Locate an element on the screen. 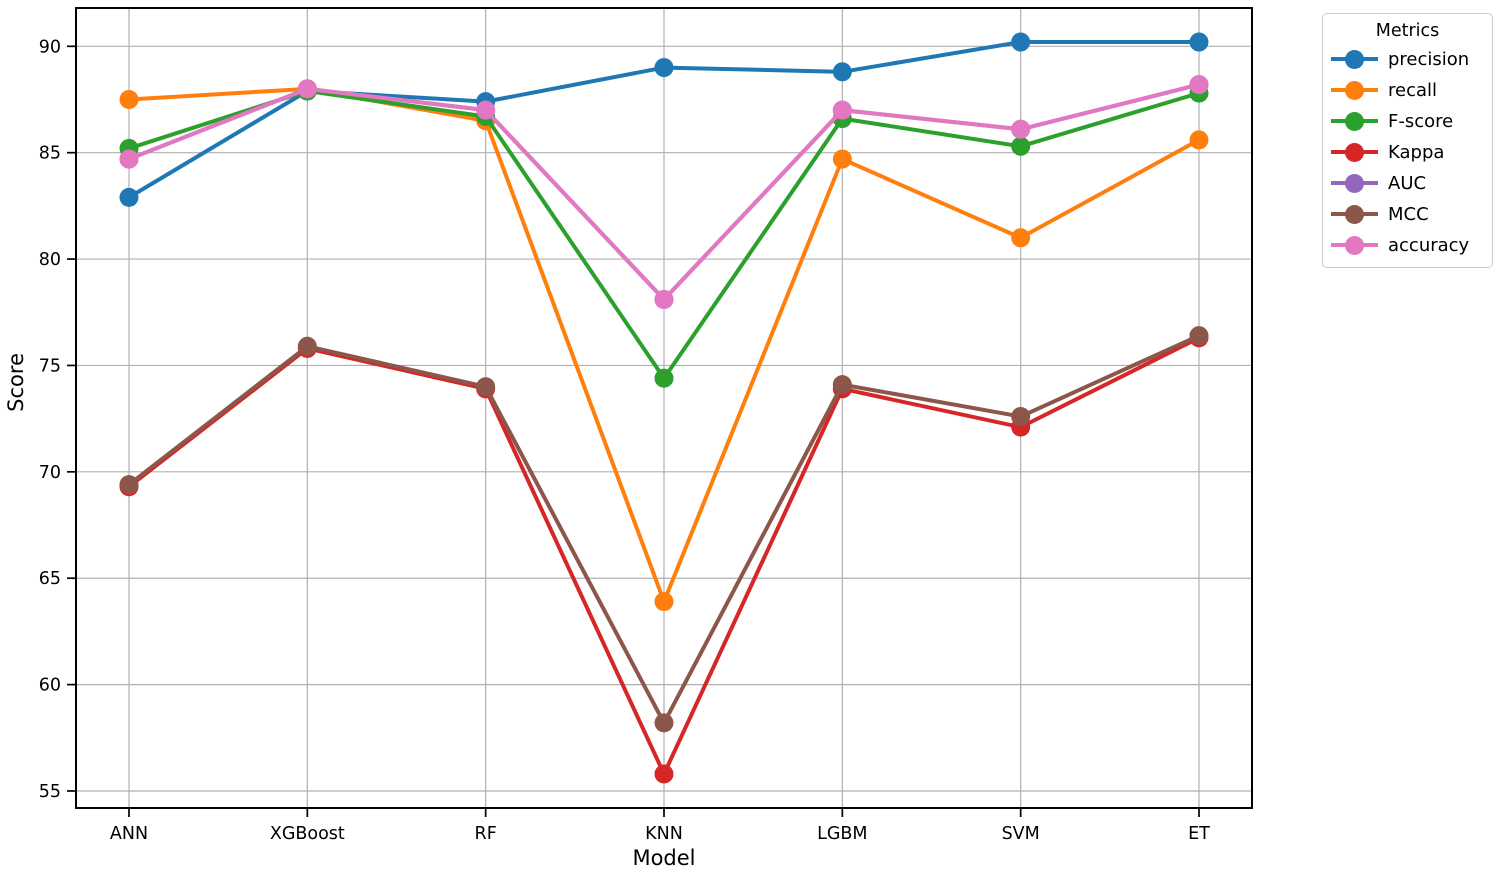  legend-marker-precision-icon is located at coordinates (1354, 59).